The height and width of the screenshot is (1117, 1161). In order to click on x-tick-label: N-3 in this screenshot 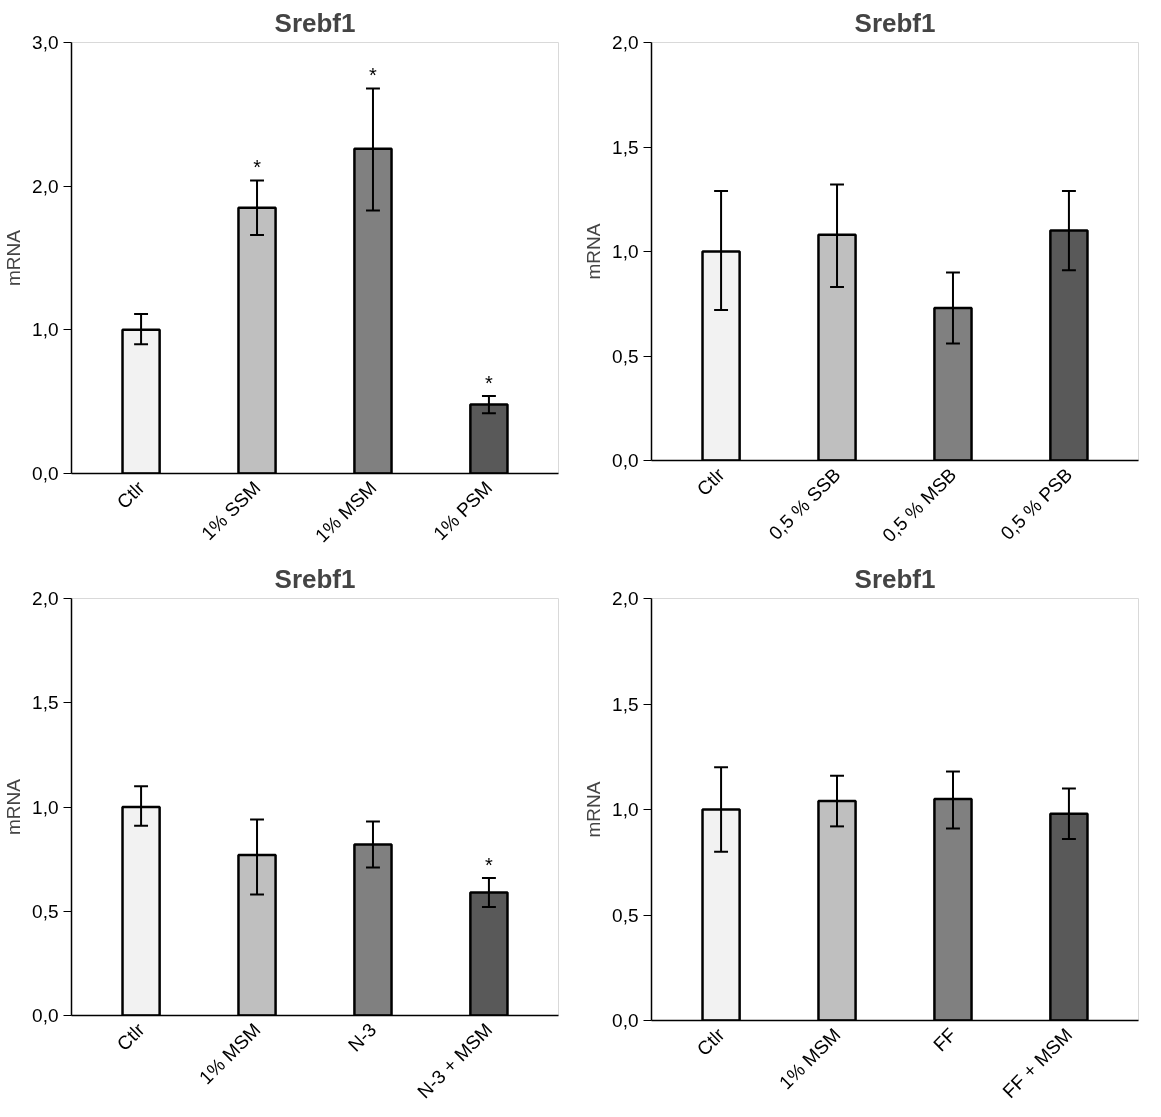, I will do `click(362, 1037)`.